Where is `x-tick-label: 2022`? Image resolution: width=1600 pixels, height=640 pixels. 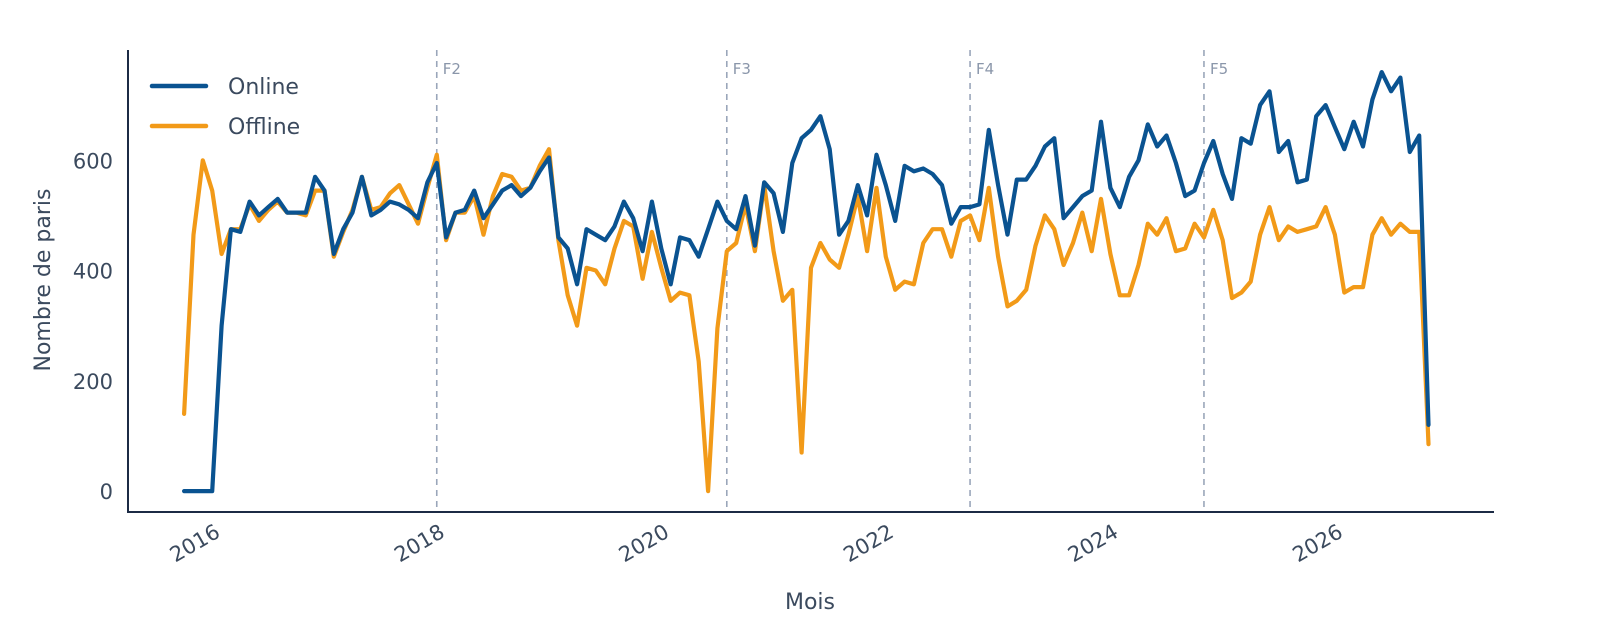 x-tick-label: 2022 is located at coordinates (868, 544).